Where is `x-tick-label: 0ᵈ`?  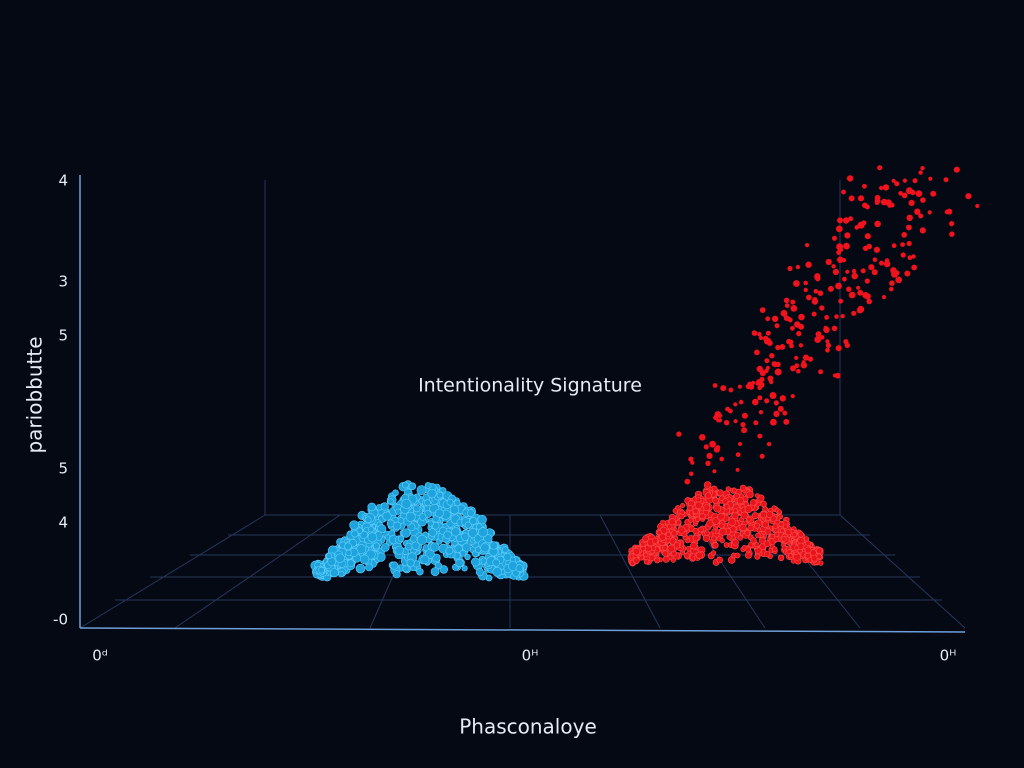
x-tick-label: 0ᵈ is located at coordinates (100, 656).